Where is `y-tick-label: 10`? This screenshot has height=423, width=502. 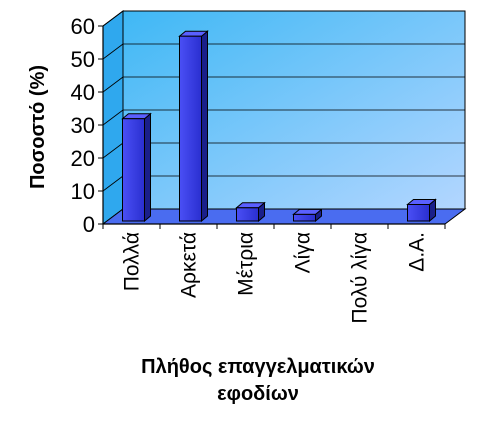 y-tick-label: 10 is located at coordinates (83, 191).